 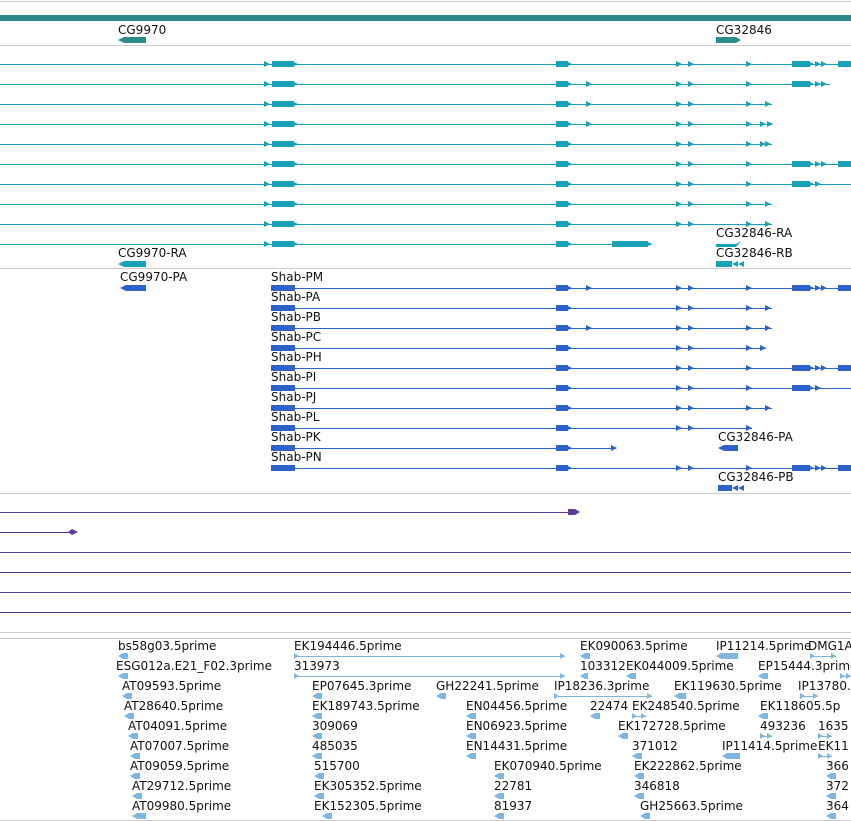 I want to click on est-label: AT04091.5prime, so click(x=177, y=726).